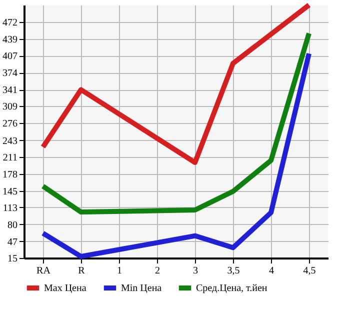 This screenshot has width=345, height=335. Describe the element at coordinates (82, 271) in the screenshot. I see `x-tick-label: R` at that location.